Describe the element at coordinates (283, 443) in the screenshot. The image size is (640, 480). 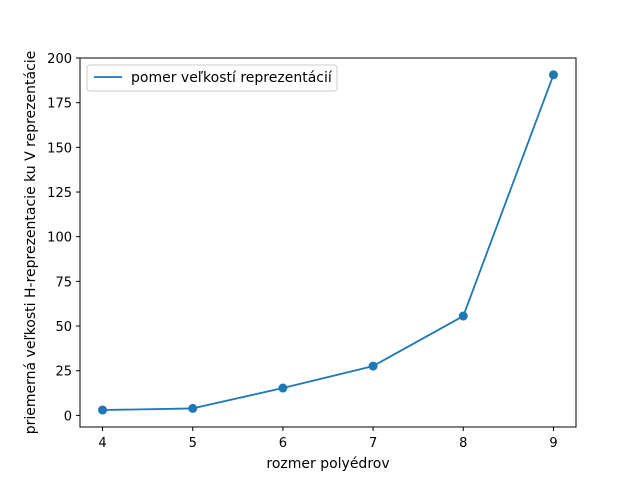
I see `x-tick-label: 6` at that location.